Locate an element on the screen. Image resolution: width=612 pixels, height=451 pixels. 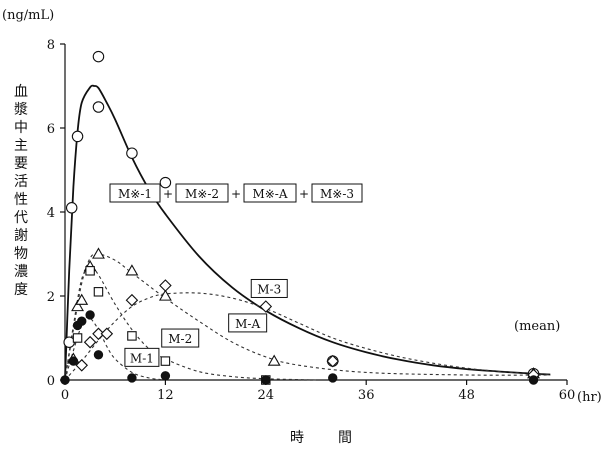
y-tick-label: 4 is located at coordinates (51, 213).